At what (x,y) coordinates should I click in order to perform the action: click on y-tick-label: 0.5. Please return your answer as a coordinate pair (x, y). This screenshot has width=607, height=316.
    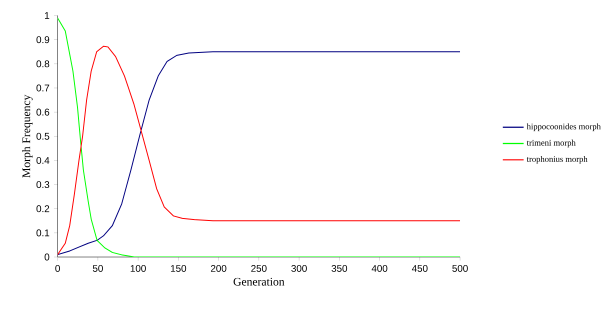
    Looking at the image, I should click on (43, 136).